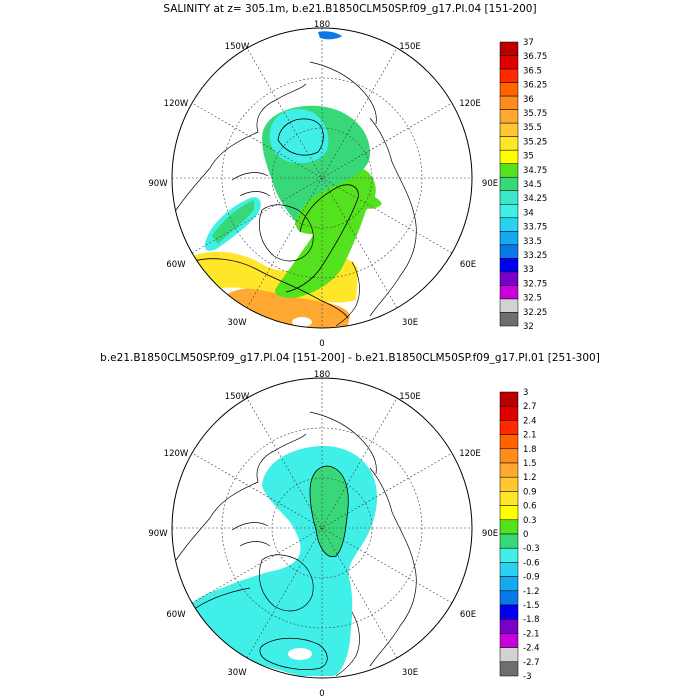  I want to click on top-coast-north-america, so click(241, 147).